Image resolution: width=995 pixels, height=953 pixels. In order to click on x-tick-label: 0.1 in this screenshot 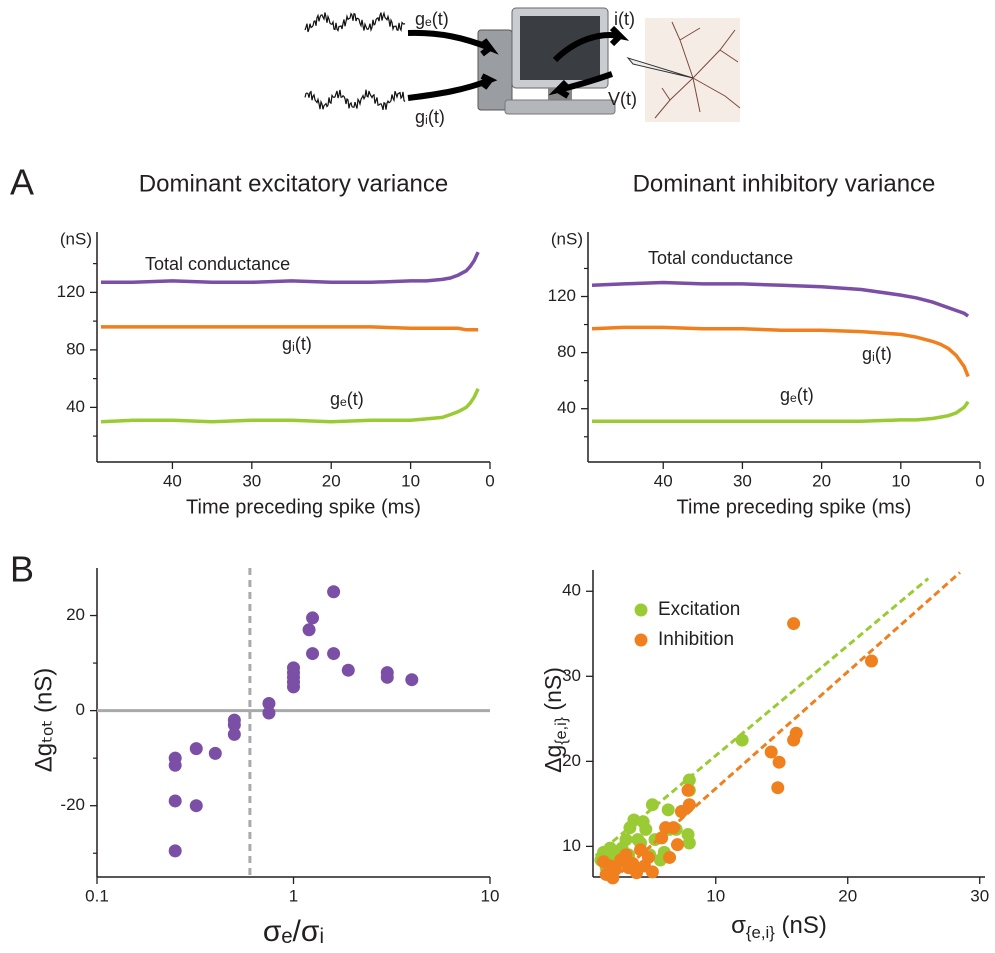, I will do `click(97, 895)`.